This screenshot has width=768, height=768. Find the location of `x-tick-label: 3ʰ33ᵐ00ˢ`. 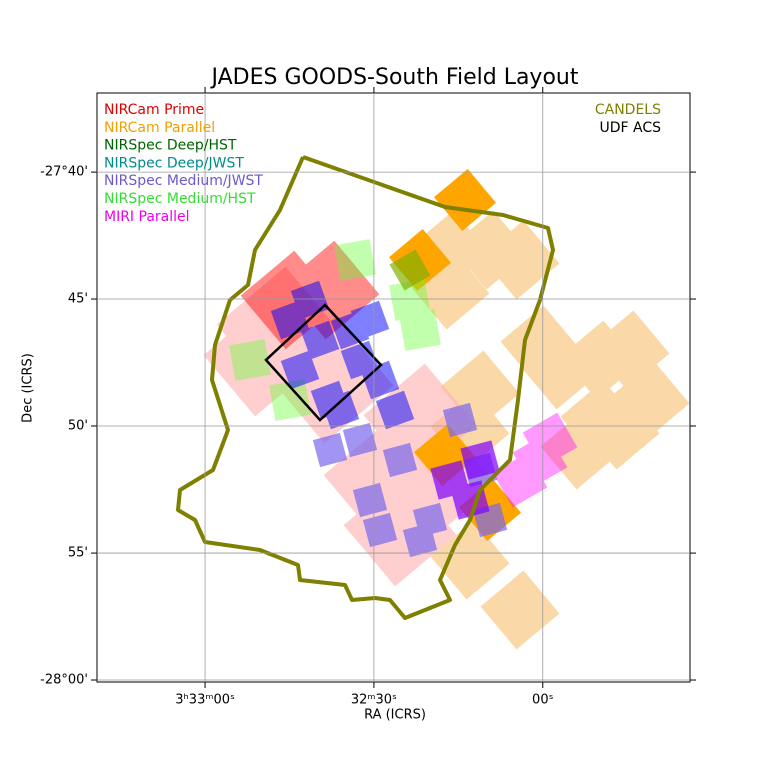

x-tick-label: 3ʰ33ᵐ00ˢ is located at coordinates (205, 700).